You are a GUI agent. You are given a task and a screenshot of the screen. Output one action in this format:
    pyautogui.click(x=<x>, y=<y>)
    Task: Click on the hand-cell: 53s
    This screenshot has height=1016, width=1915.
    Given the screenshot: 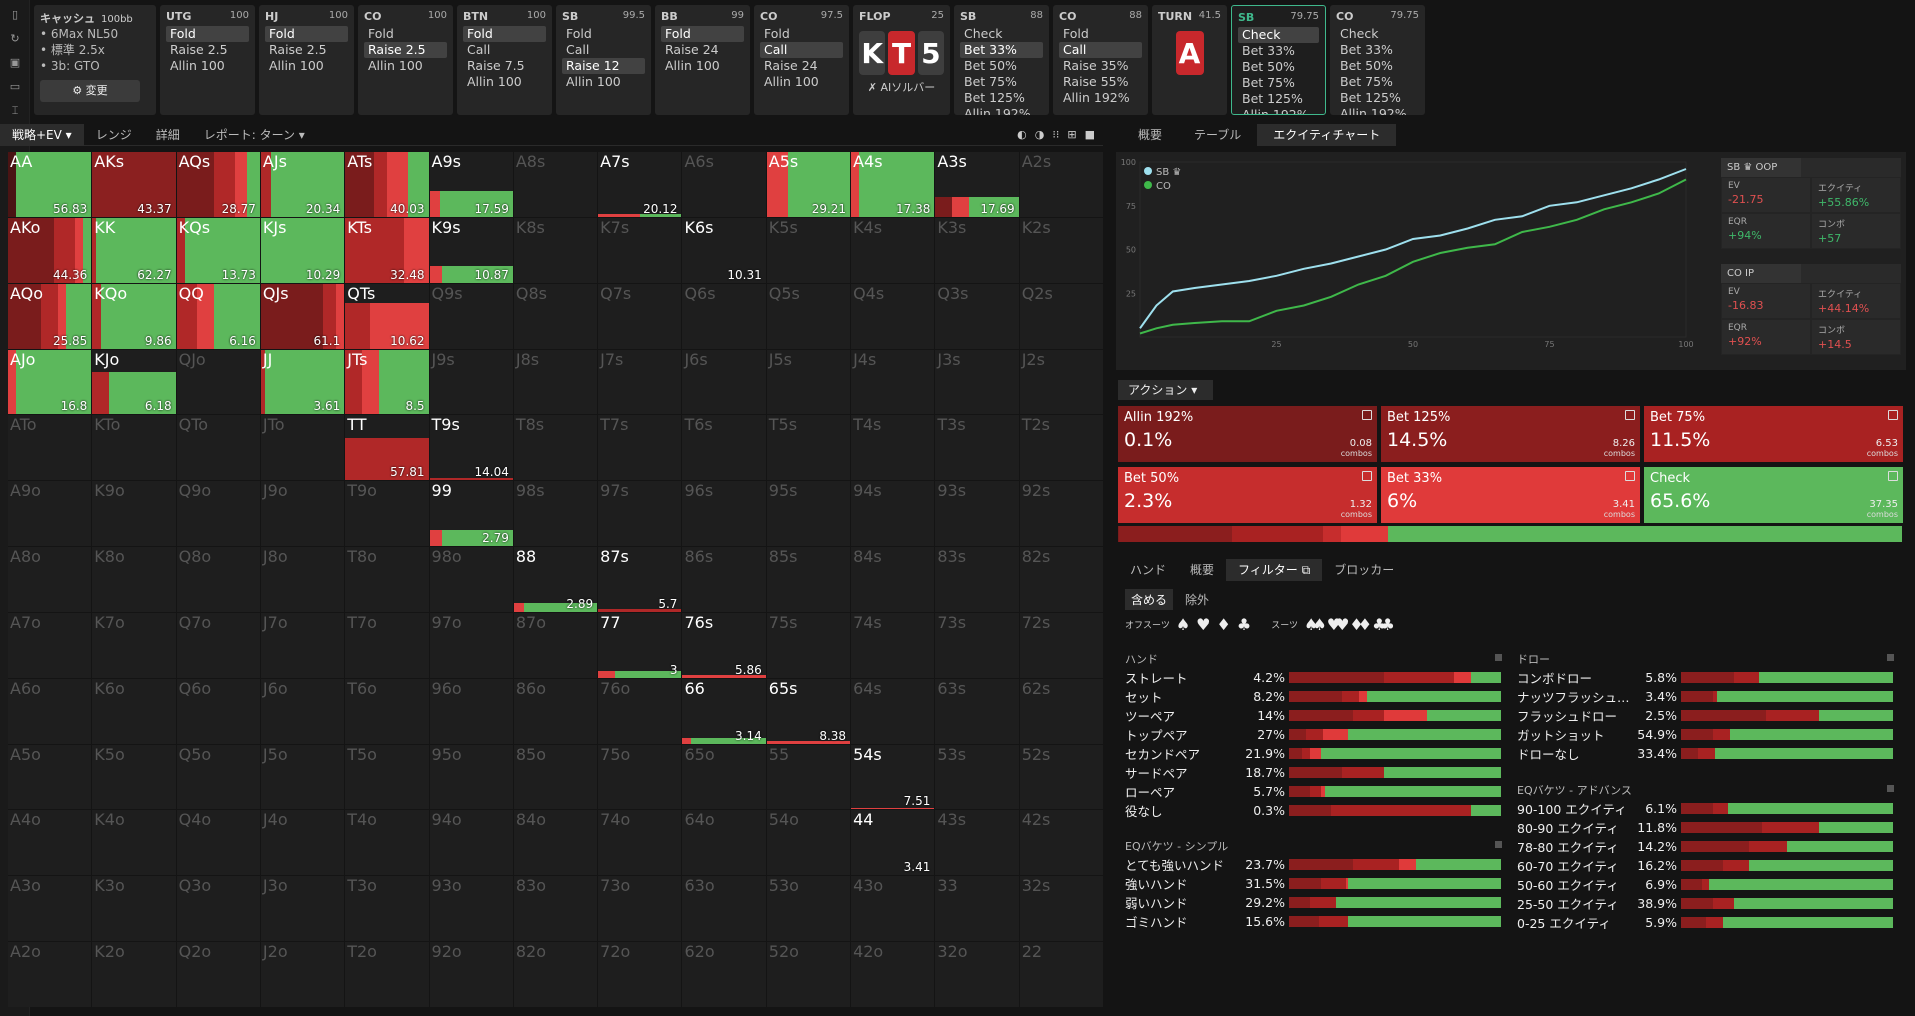 What is the action you would take?
    pyautogui.click(x=977, y=777)
    